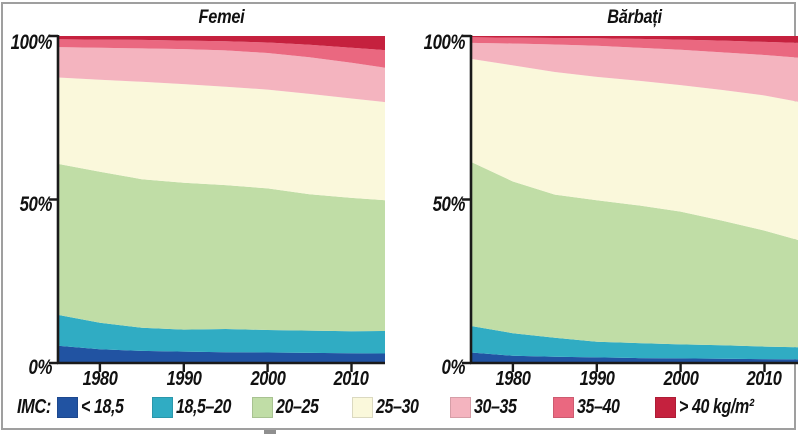  Describe the element at coordinates (34, 407) in the screenshot. I see `legend-title: IMC:` at that location.